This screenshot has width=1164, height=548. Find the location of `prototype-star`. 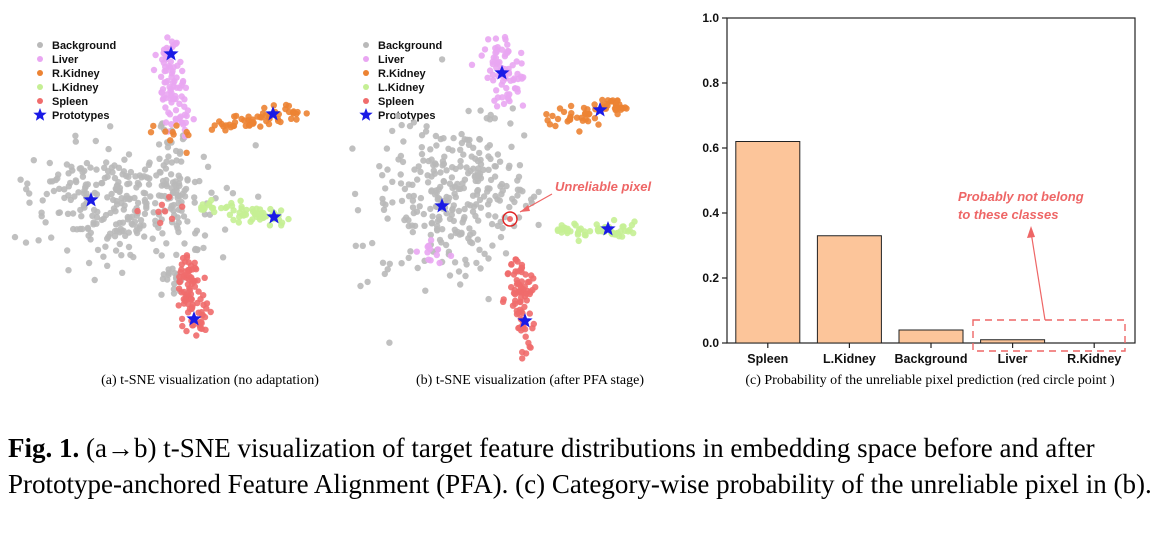

prototype-star is located at coordinates (91, 199).